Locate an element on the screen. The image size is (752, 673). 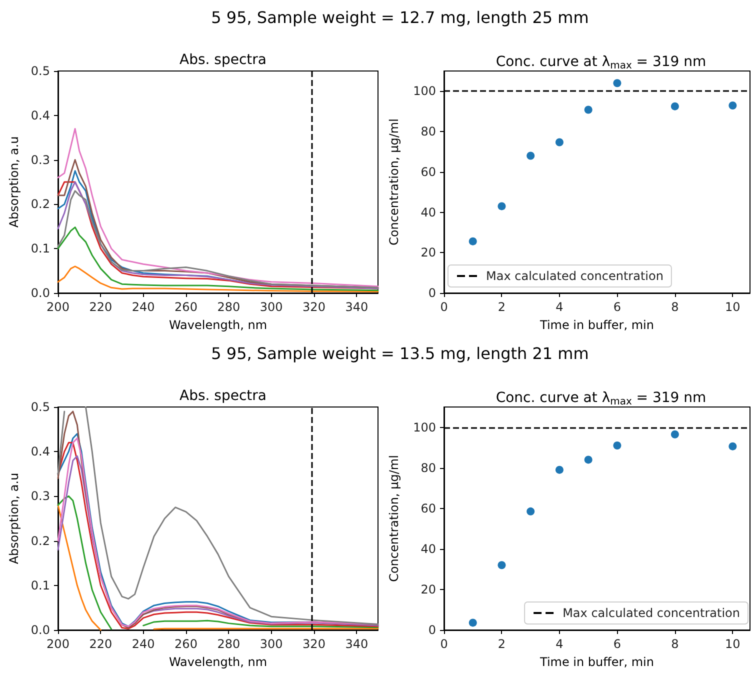
text: 5 95, Sample weight = 13.5 mg, length 21 mm is located at coordinates (400, 353).